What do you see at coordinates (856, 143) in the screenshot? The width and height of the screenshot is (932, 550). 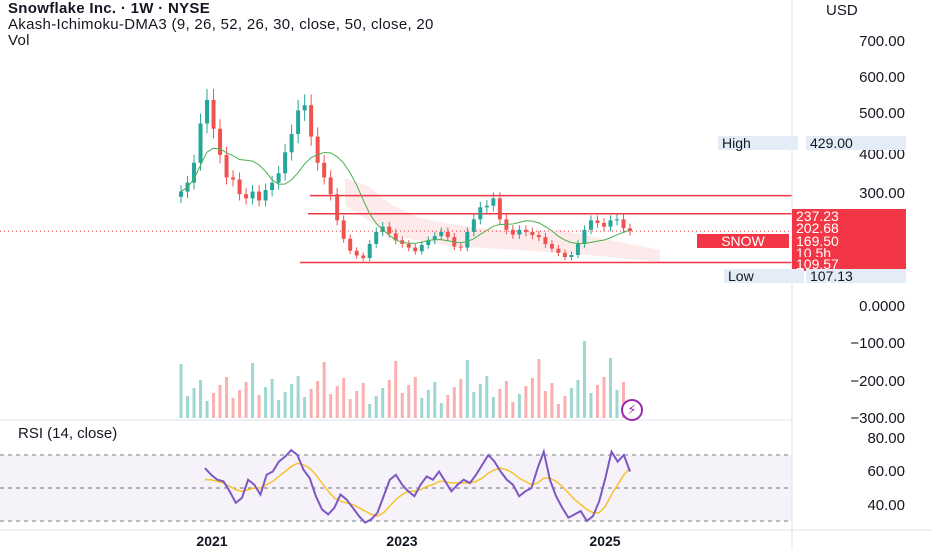 I see `high-price-tag: 429.00` at bounding box center [856, 143].